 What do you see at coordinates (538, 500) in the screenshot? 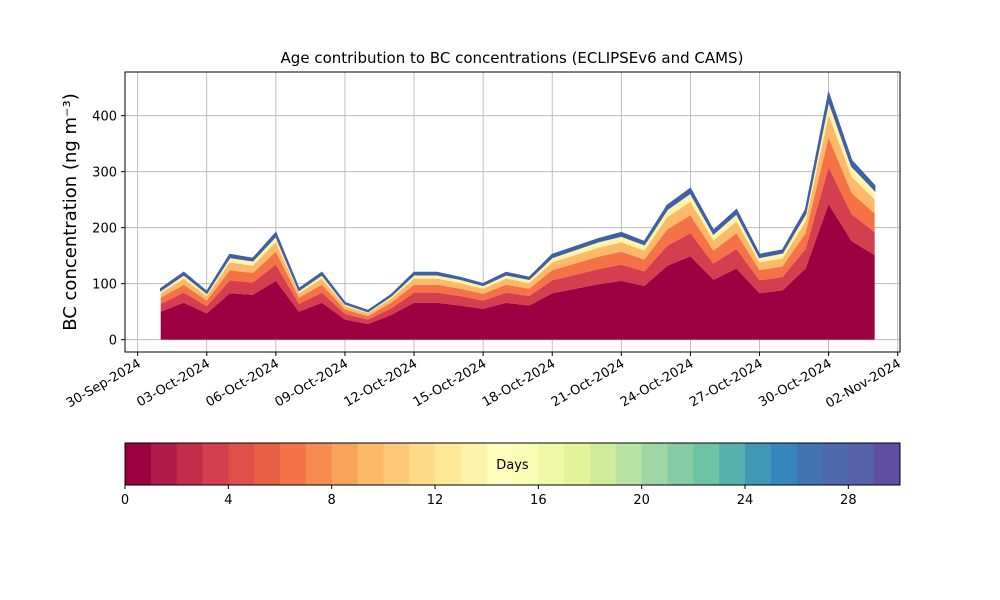
I see `colorbar-tick-label: 16` at bounding box center [538, 500].